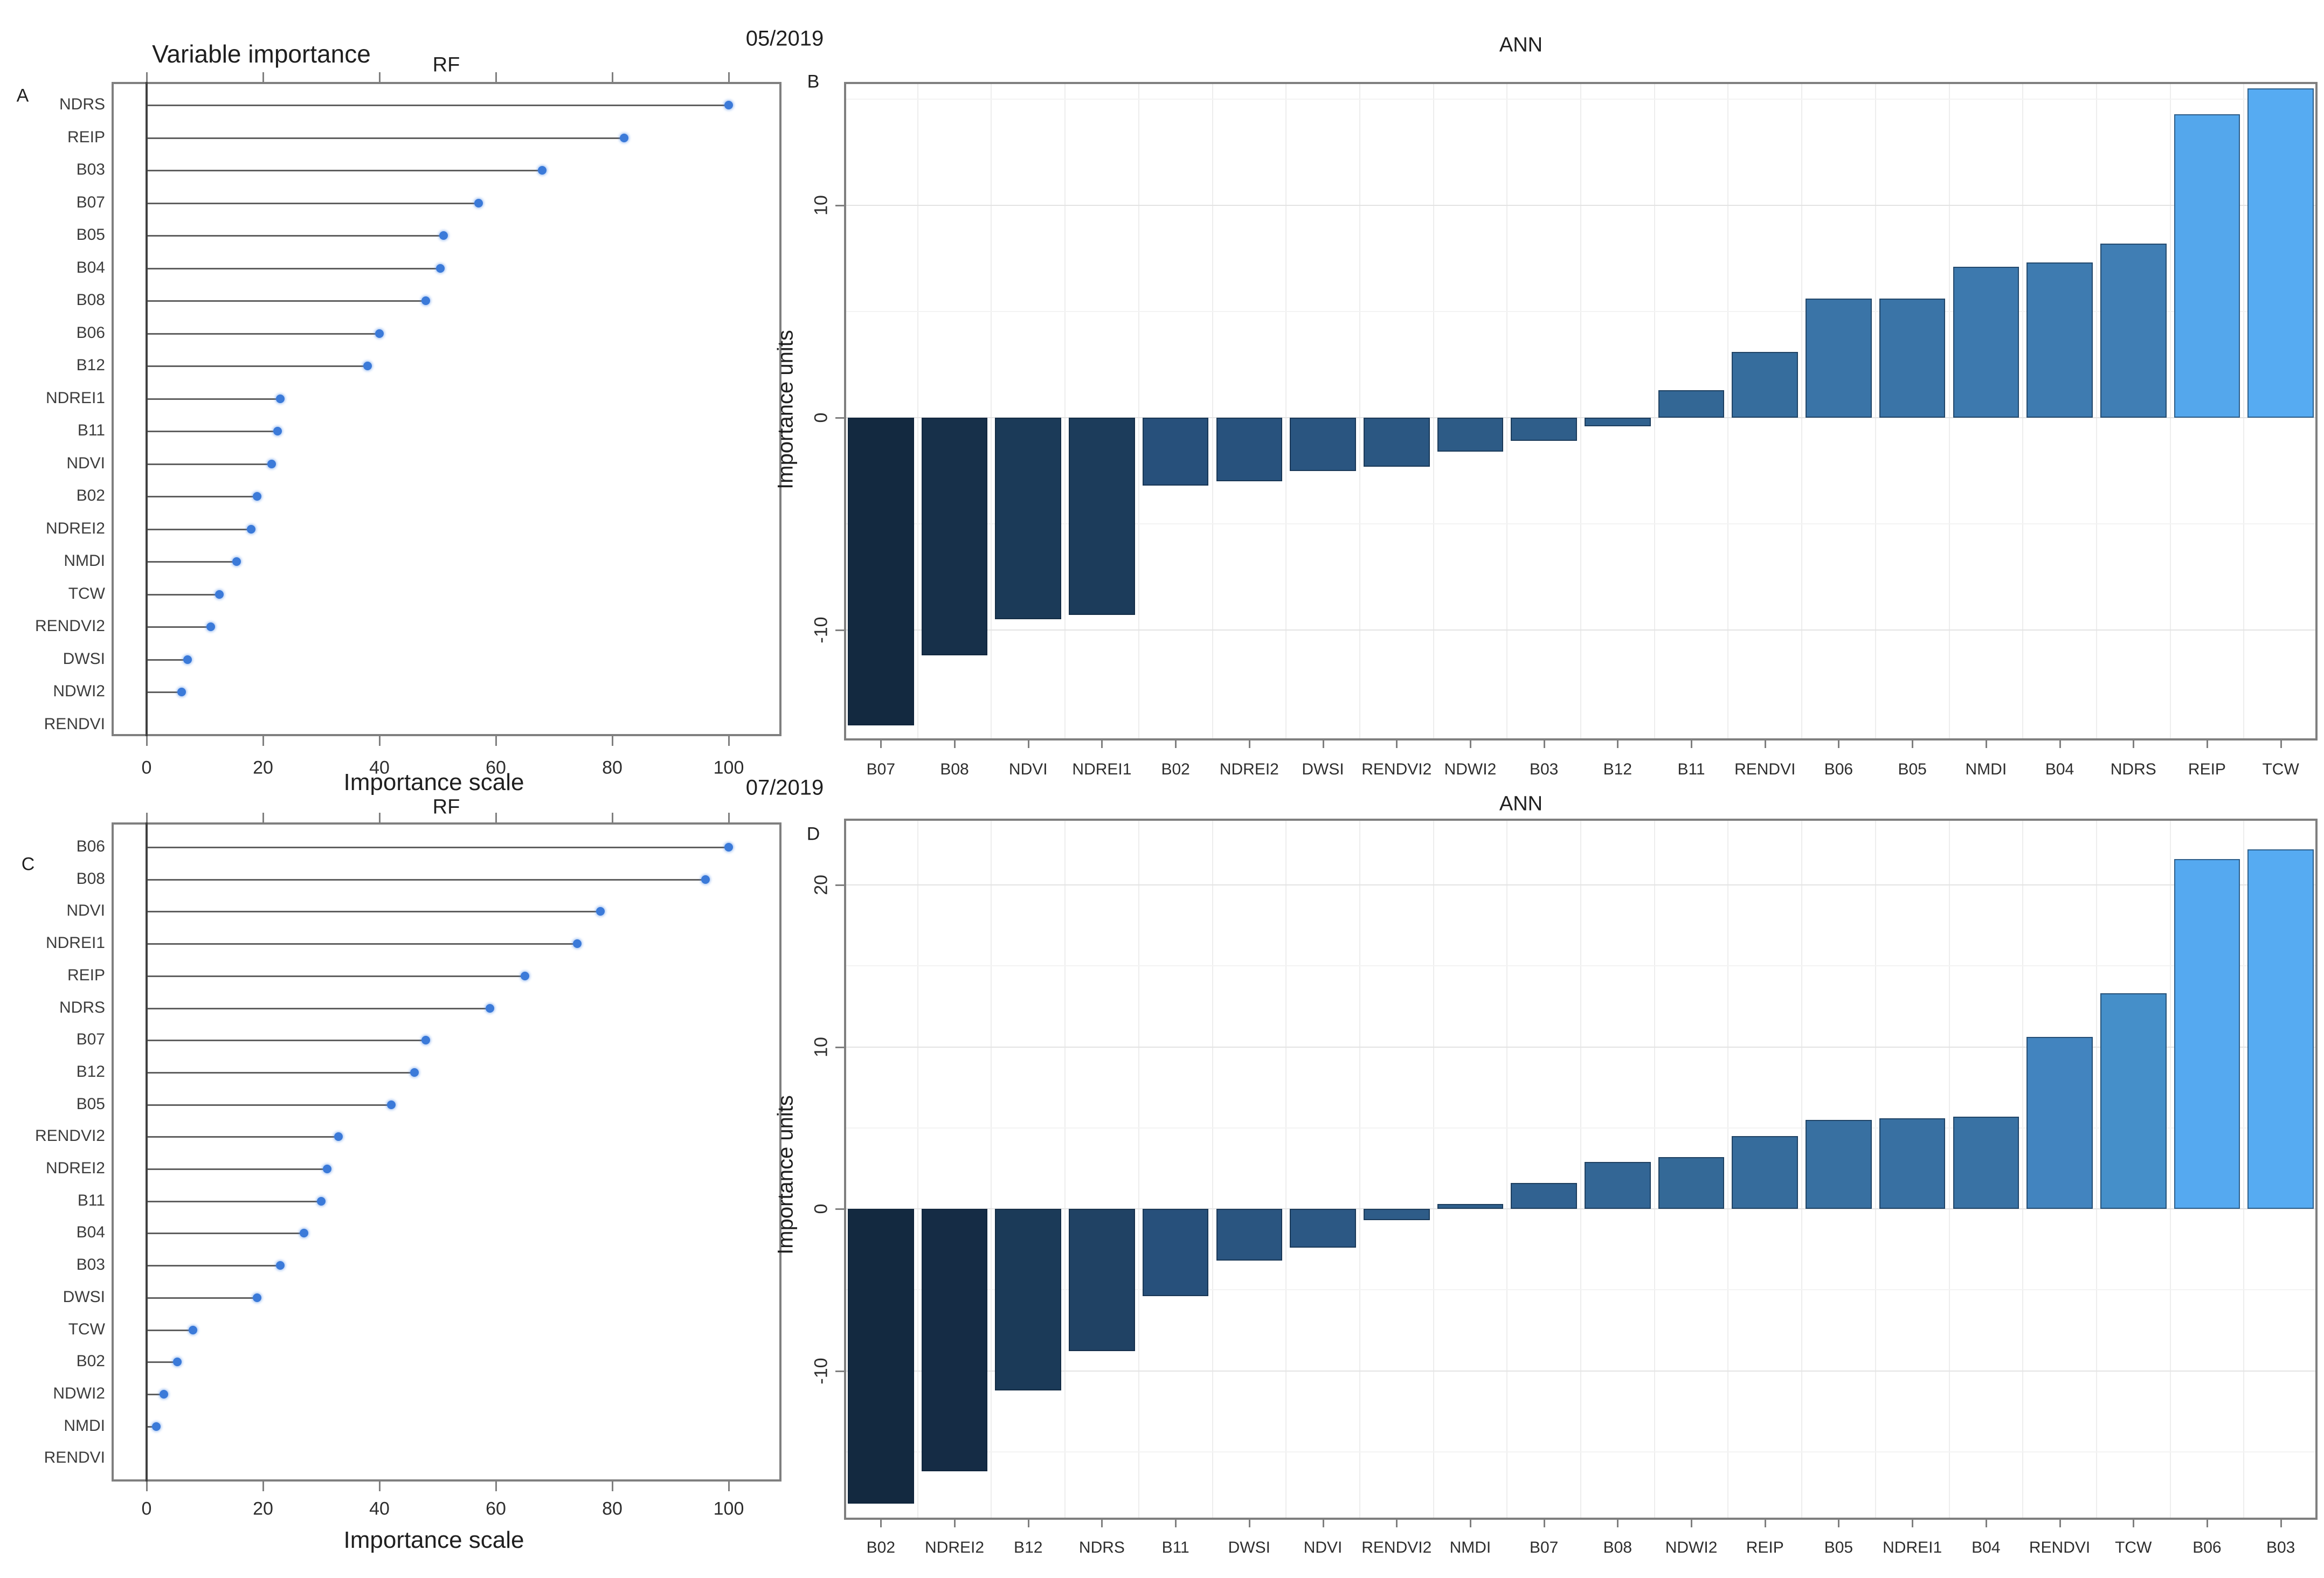 Image resolution: width=2324 pixels, height=1578 pixels. What do you see at coordinates (1470, 1547) in the screenshot?
I see `bar-category-label: NMDI` at bounding box center [1470, 1547].